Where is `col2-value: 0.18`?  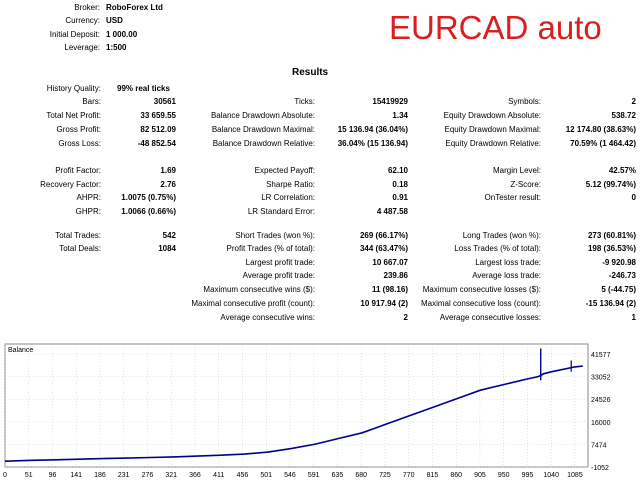 col2-value: 0.18 is located at coordinates (400, 184).